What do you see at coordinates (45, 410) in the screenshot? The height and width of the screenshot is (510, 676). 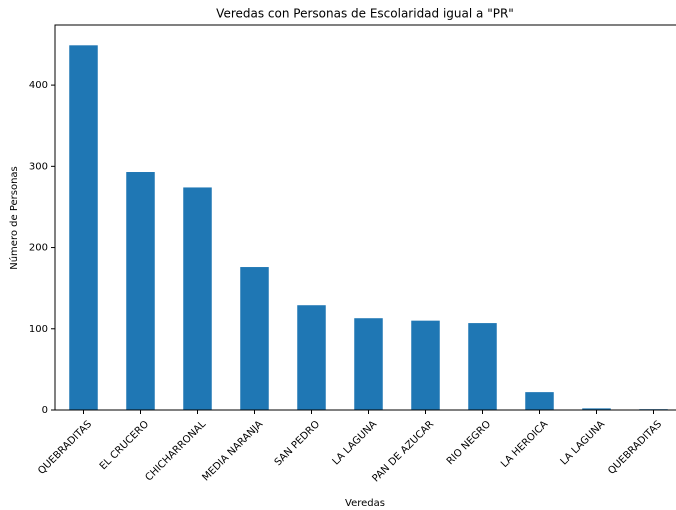 I see `y-tick-label: 0` at bounding box center [45, 410].